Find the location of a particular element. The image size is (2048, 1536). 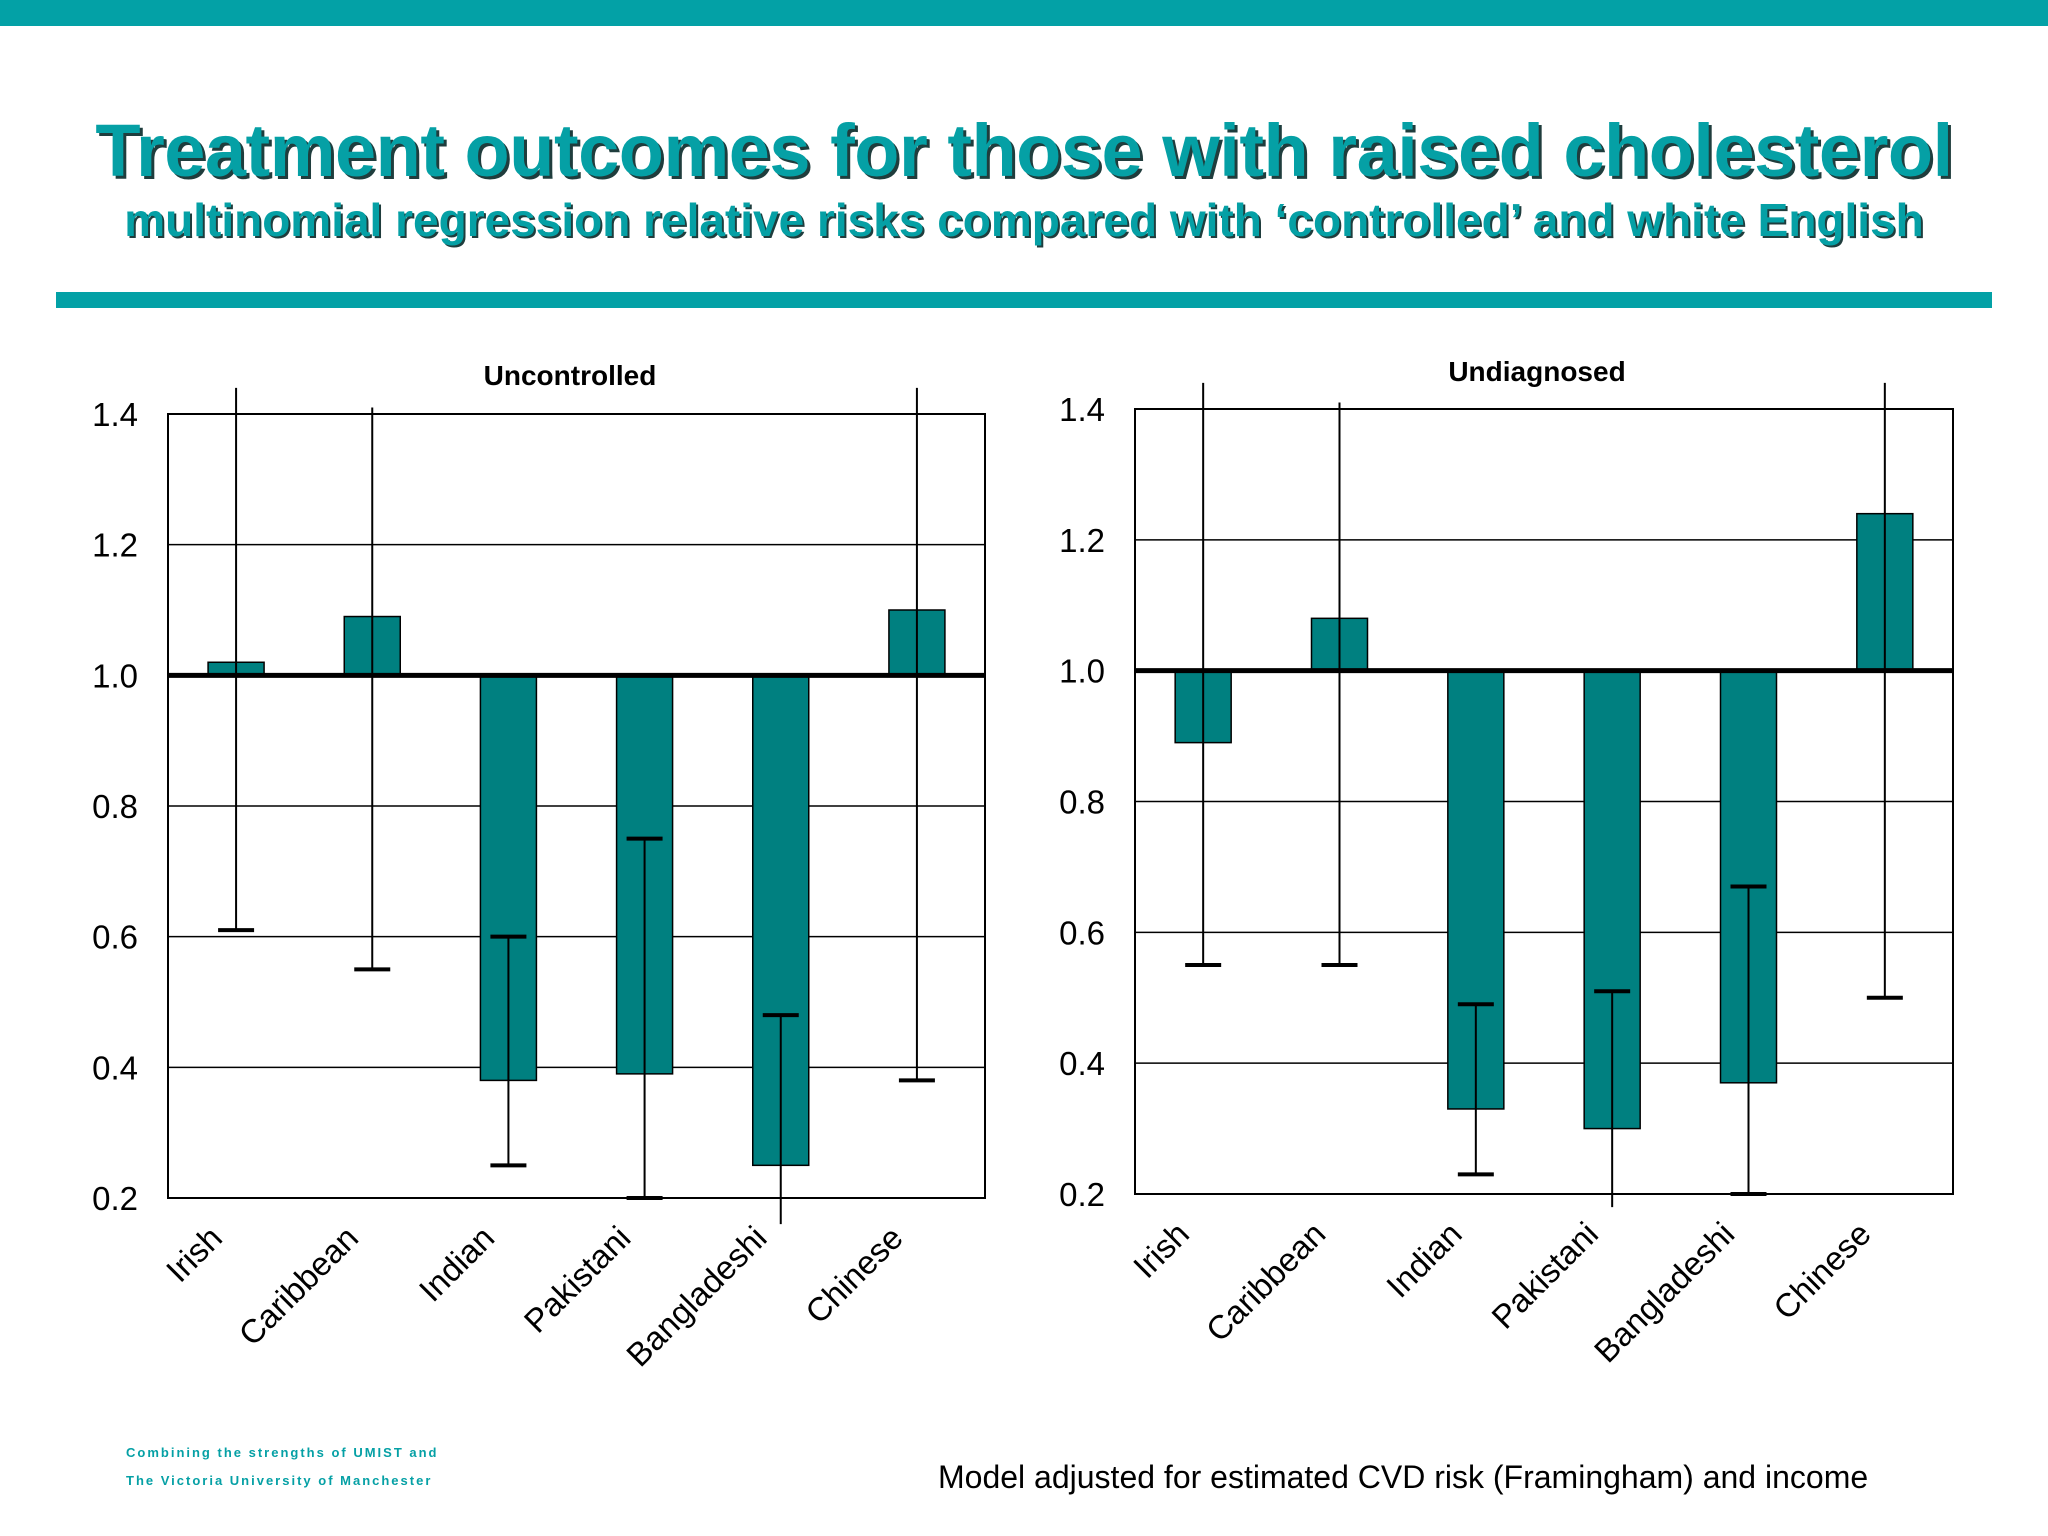

top-accent-bar is located at coordinates (1024, 13).